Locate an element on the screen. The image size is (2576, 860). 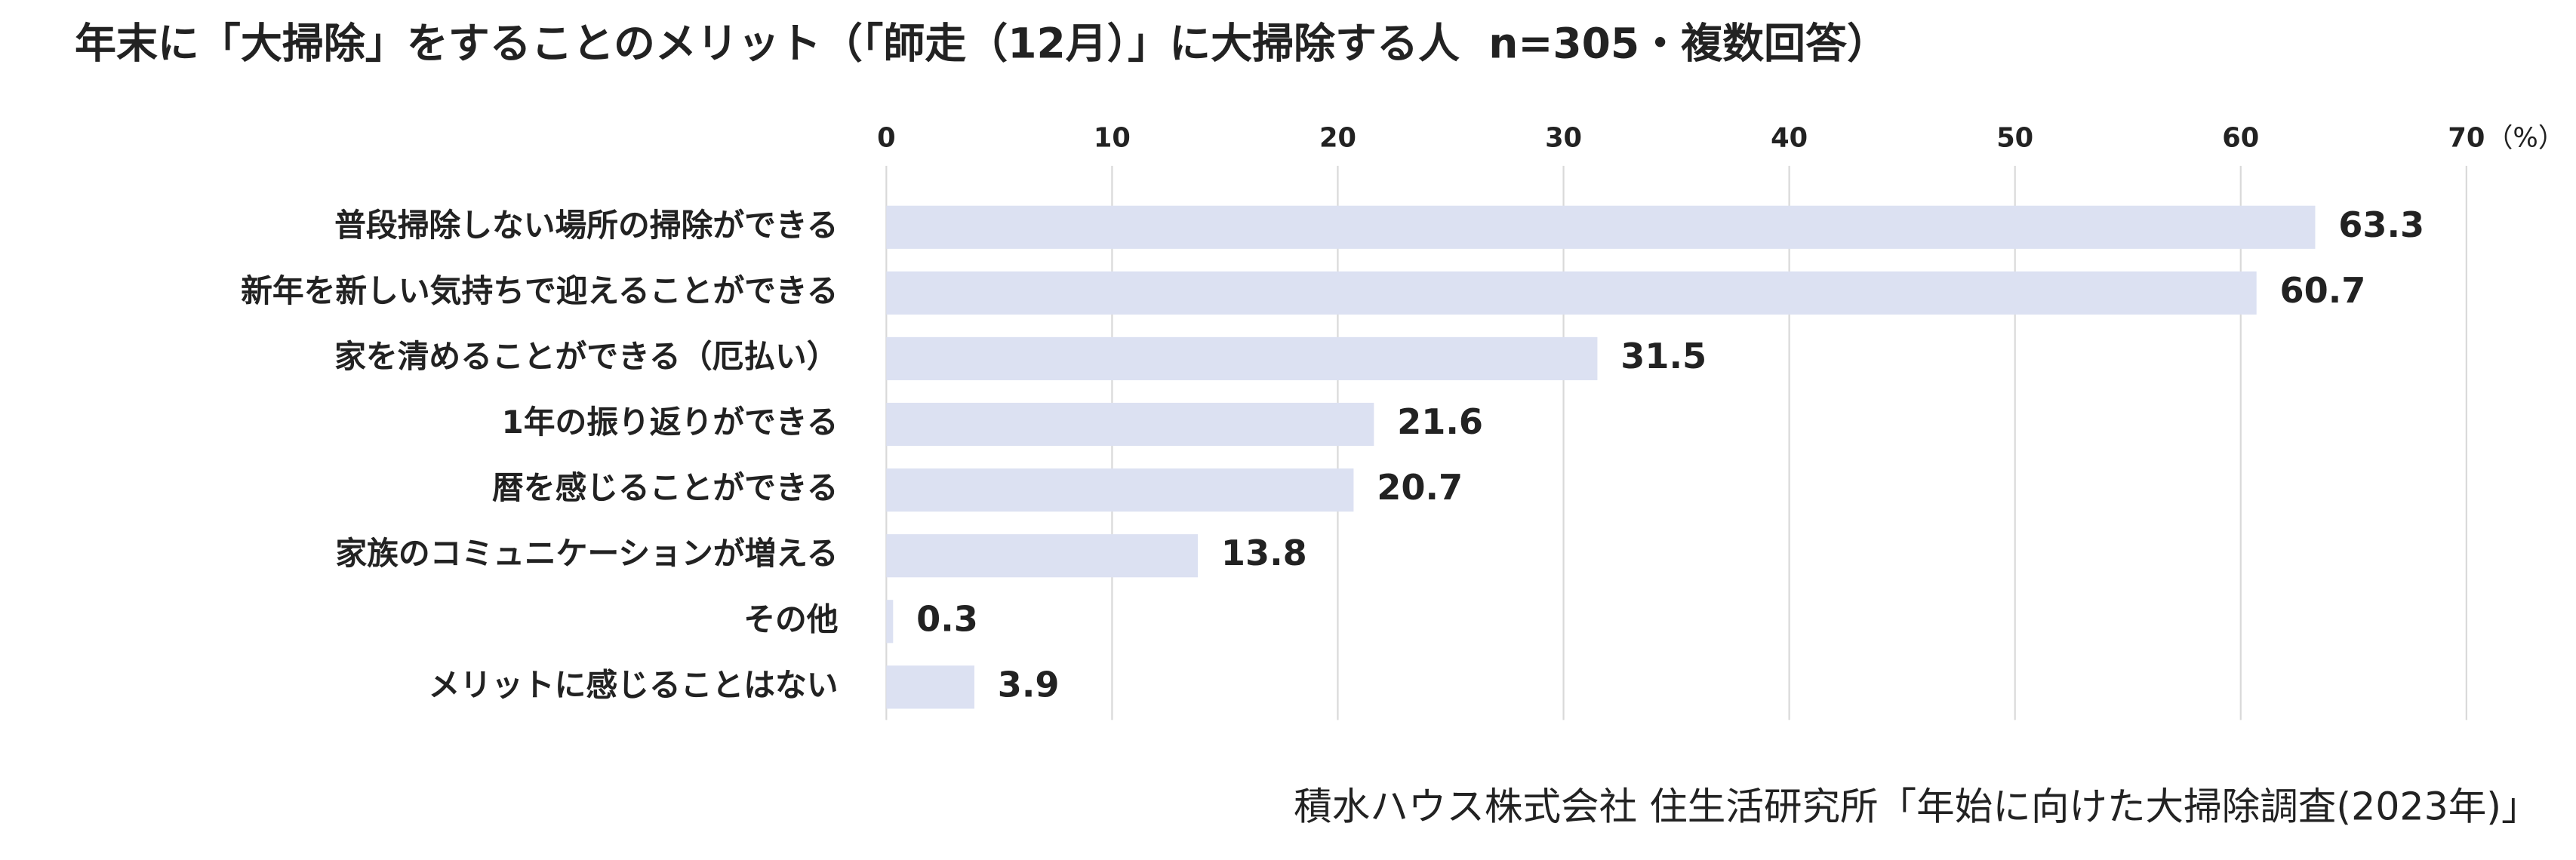
x-unit-label: （%） is located at coordinates (2525, 138).